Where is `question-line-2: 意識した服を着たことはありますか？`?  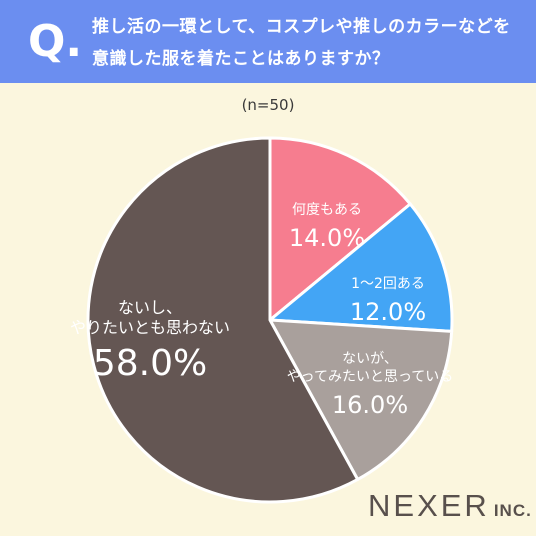
question-line-2: 意識した服を着たことはありますか？ is located at coordinates (241, 59).